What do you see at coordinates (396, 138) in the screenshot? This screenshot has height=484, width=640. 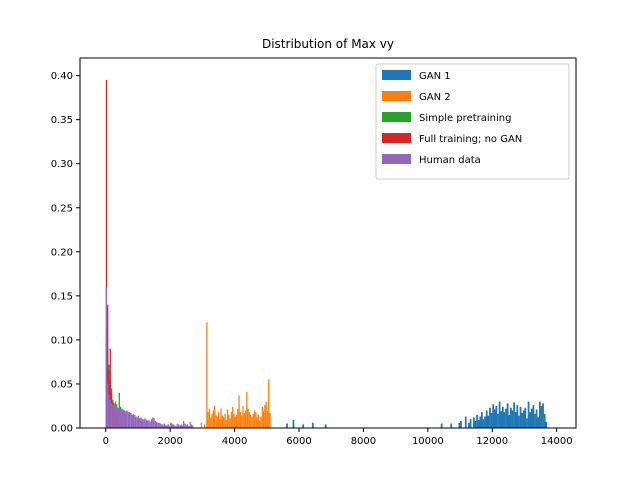 I see `legend-swatch` at bounding box center [396, 138].